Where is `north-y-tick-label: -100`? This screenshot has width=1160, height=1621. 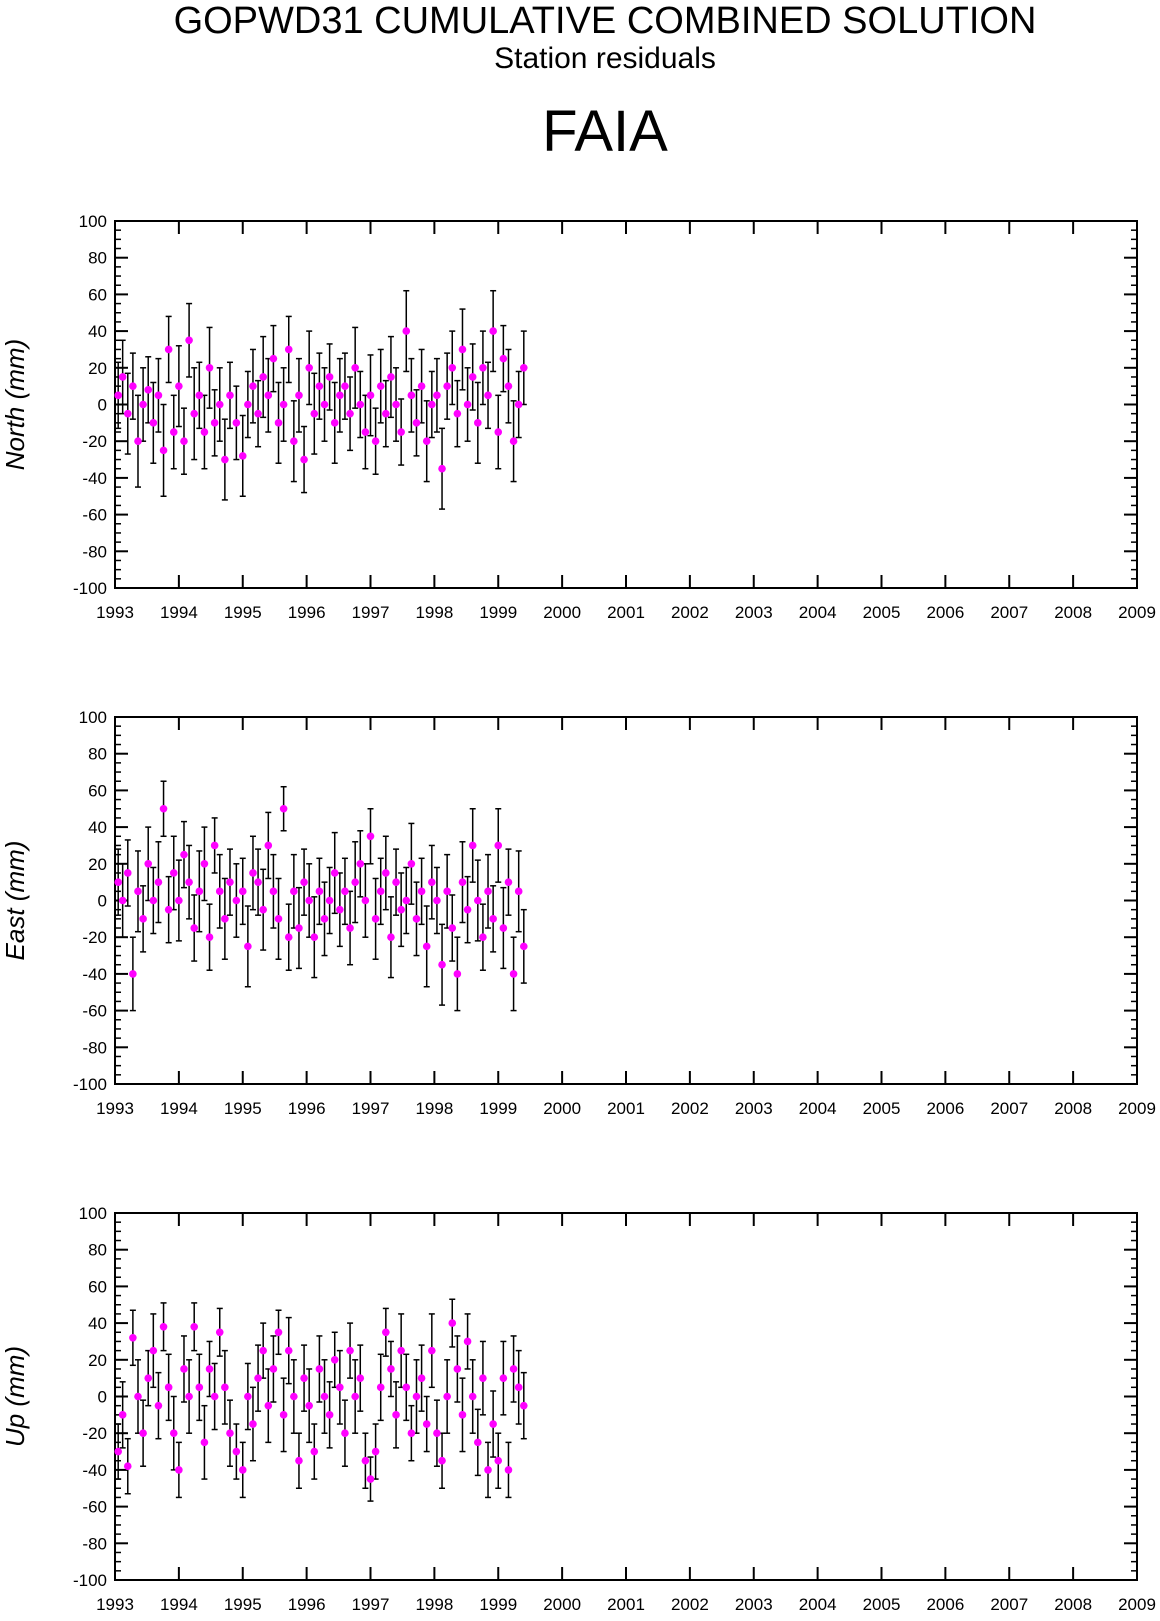 north-y-tick-label: -100 is located at coordinates (90, 588).